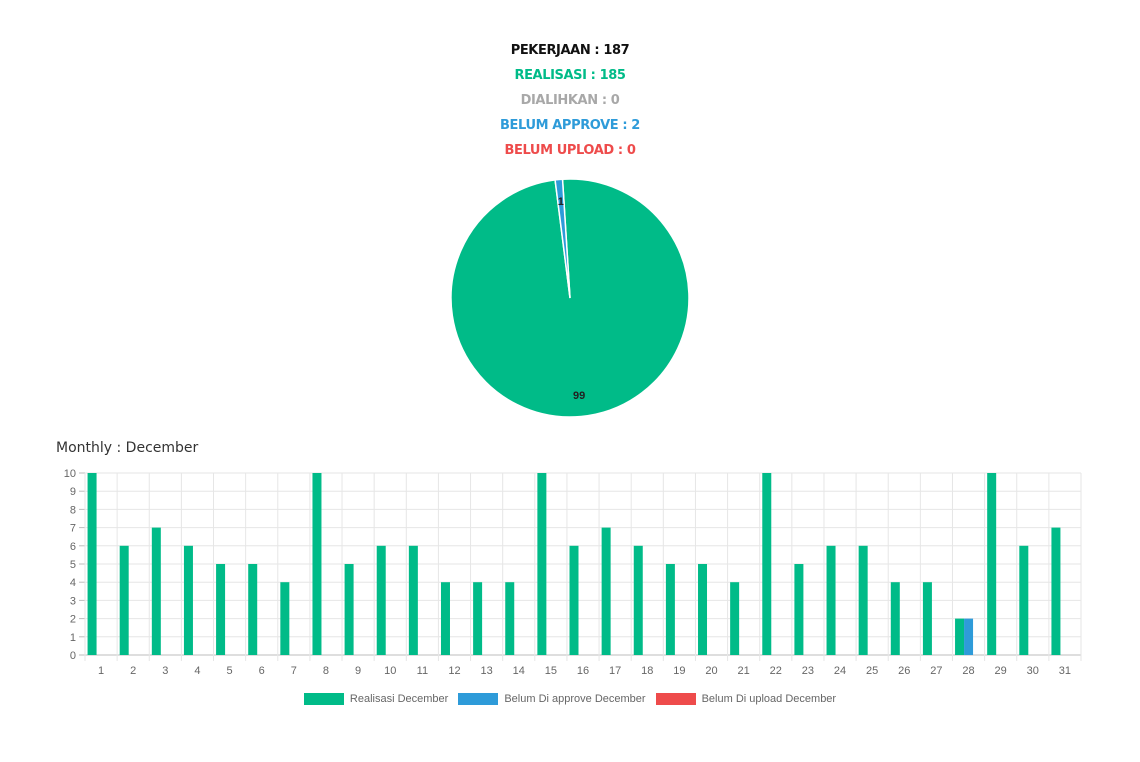 The width and height of the screenshot is (1140, 762). Describe the element at coordinates (73, 547) in the screenshot. I see `y-tick-label: 6` at that location.